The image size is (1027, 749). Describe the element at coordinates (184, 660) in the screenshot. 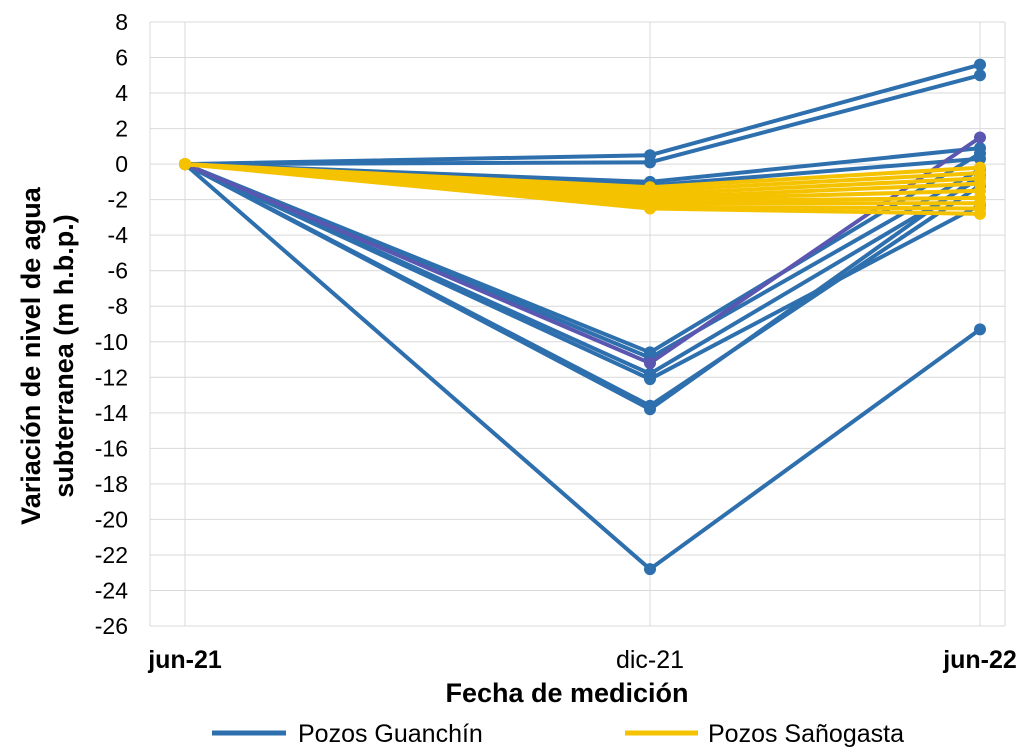

I see `x-tick-label: jun-21` at that location.